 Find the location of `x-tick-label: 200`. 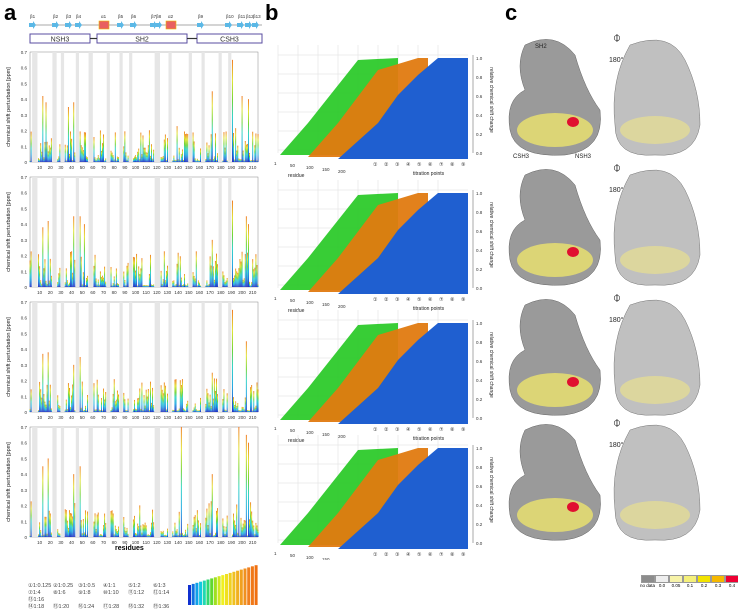

x-tick-label: 200 is located at coordinates (242, 167).